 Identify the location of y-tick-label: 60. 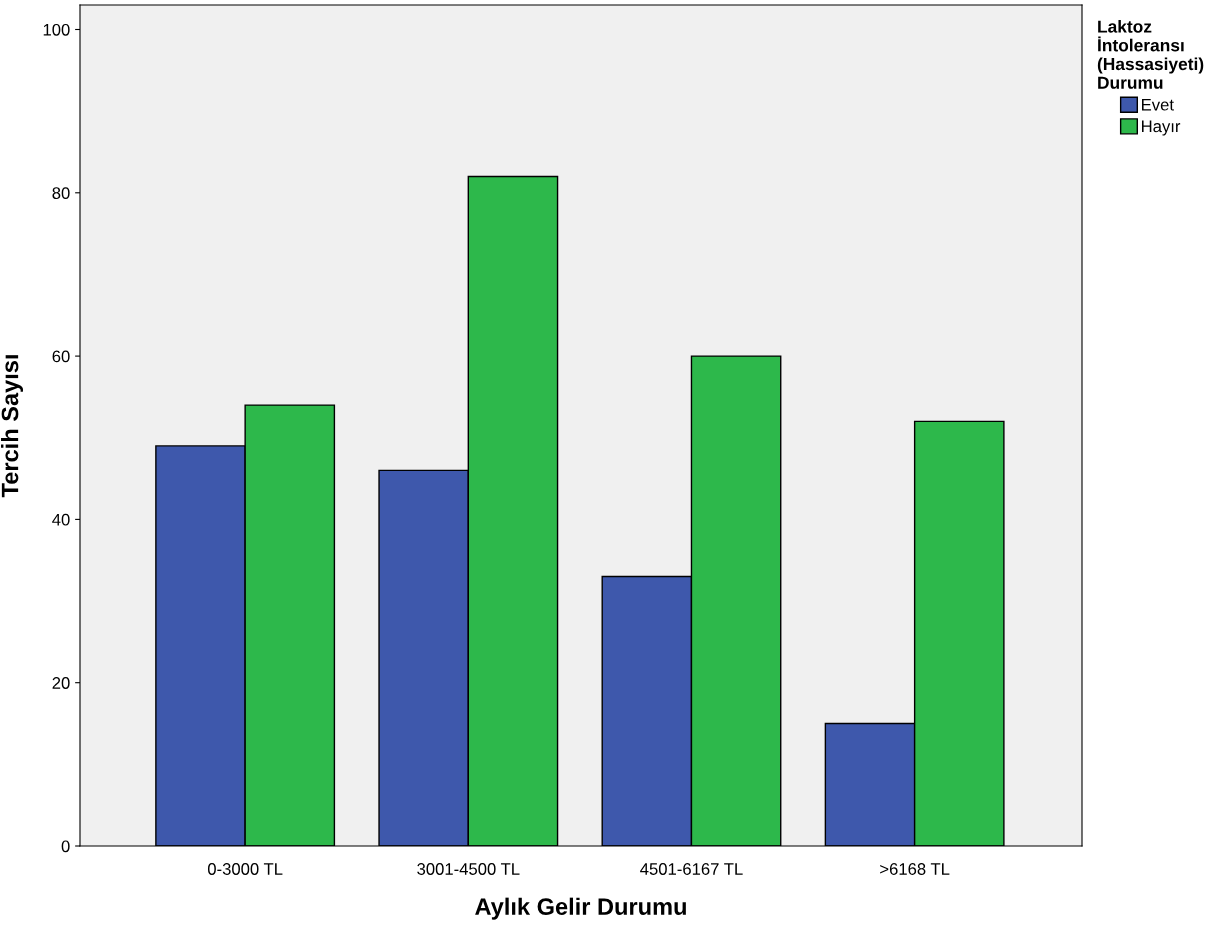
(61, 356).